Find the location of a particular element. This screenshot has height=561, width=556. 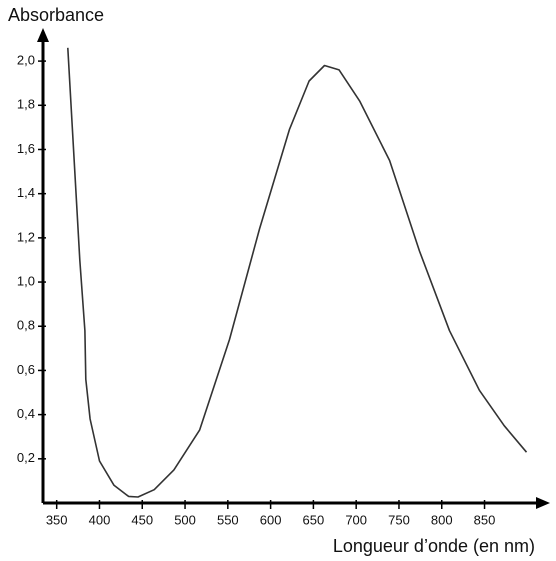

y-tick-label: 0,8 is located at coordinates (26, 325).